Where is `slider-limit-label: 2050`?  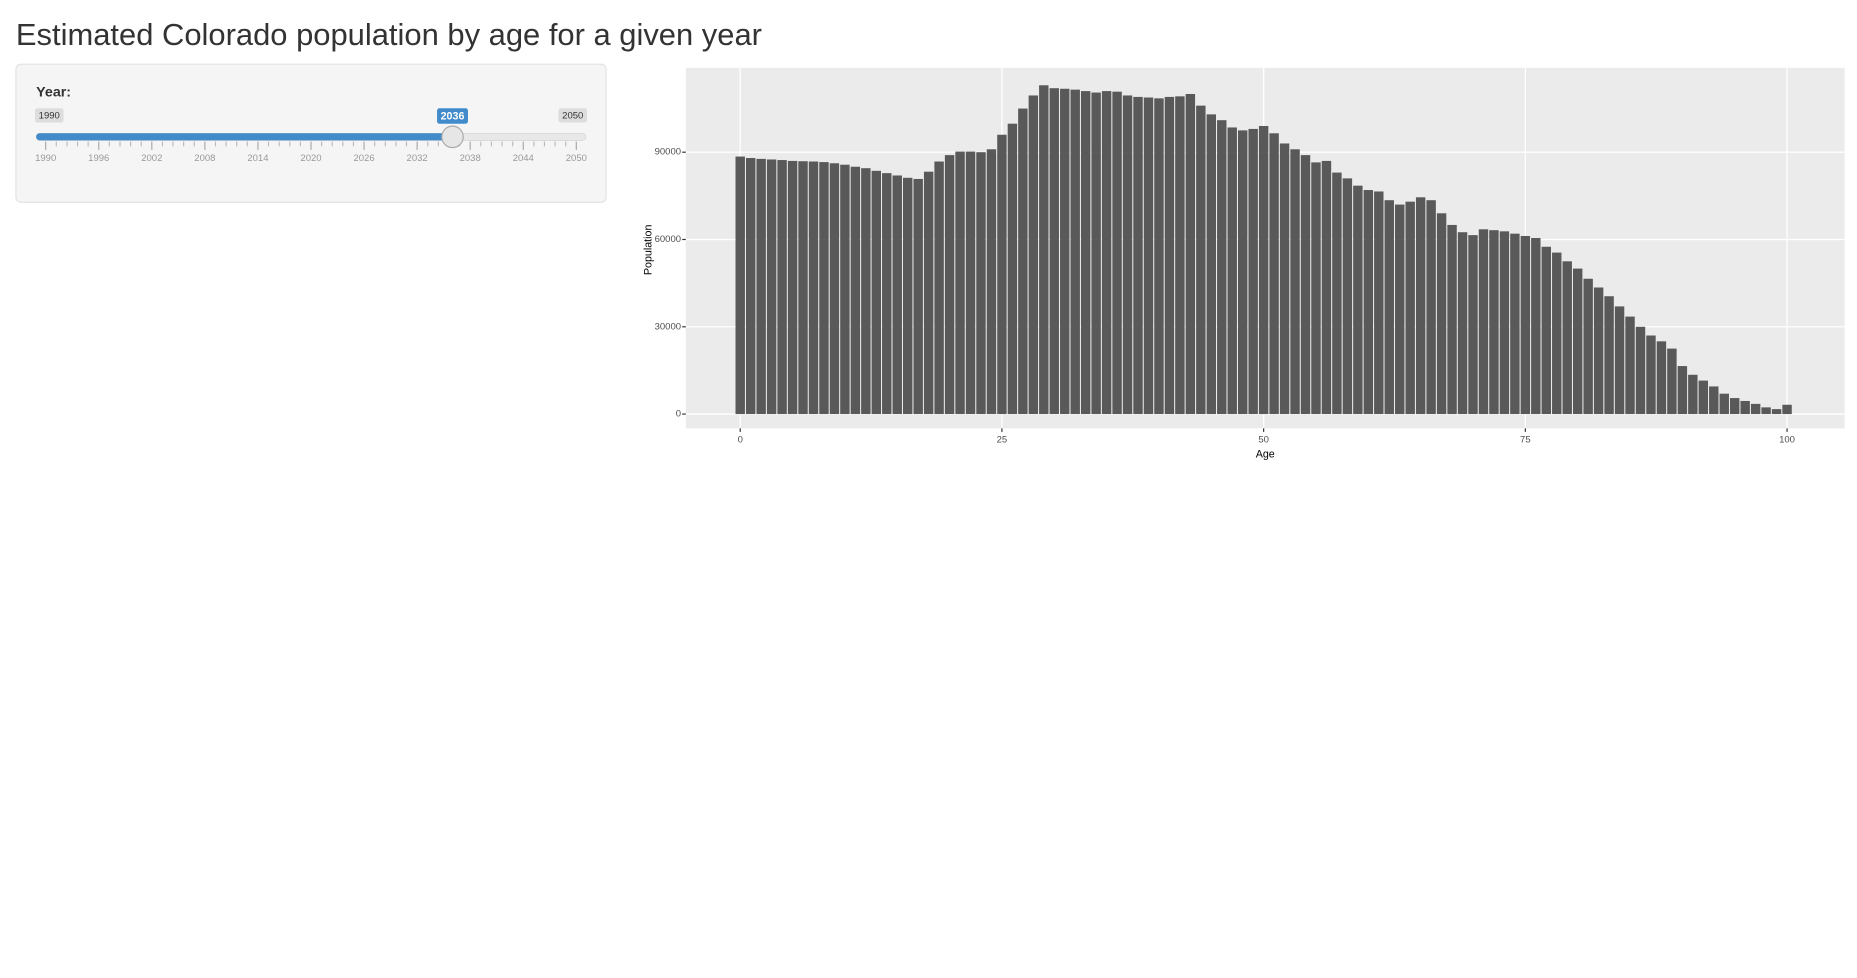
slider-limit-label: 2050 is located at coordinates (572, 116).